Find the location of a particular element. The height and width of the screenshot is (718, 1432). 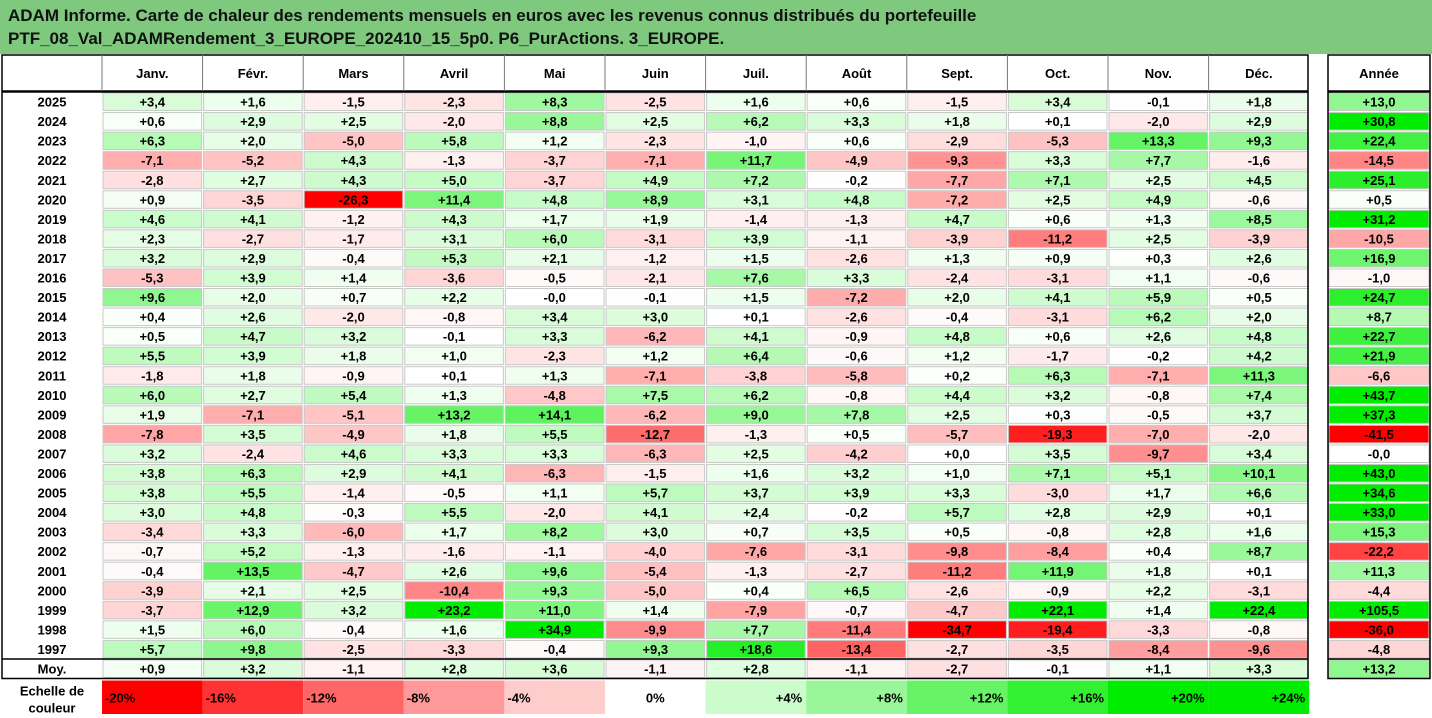

cell-value: -4,9 is located at coordinates (353, 434).